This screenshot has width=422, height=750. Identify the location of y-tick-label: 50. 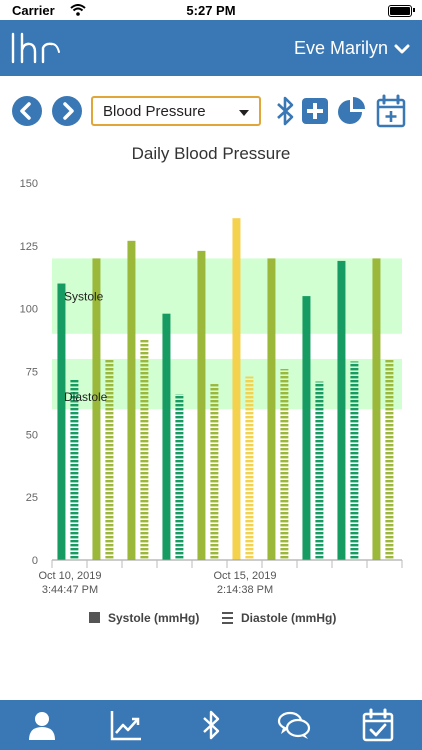
(32, 435).